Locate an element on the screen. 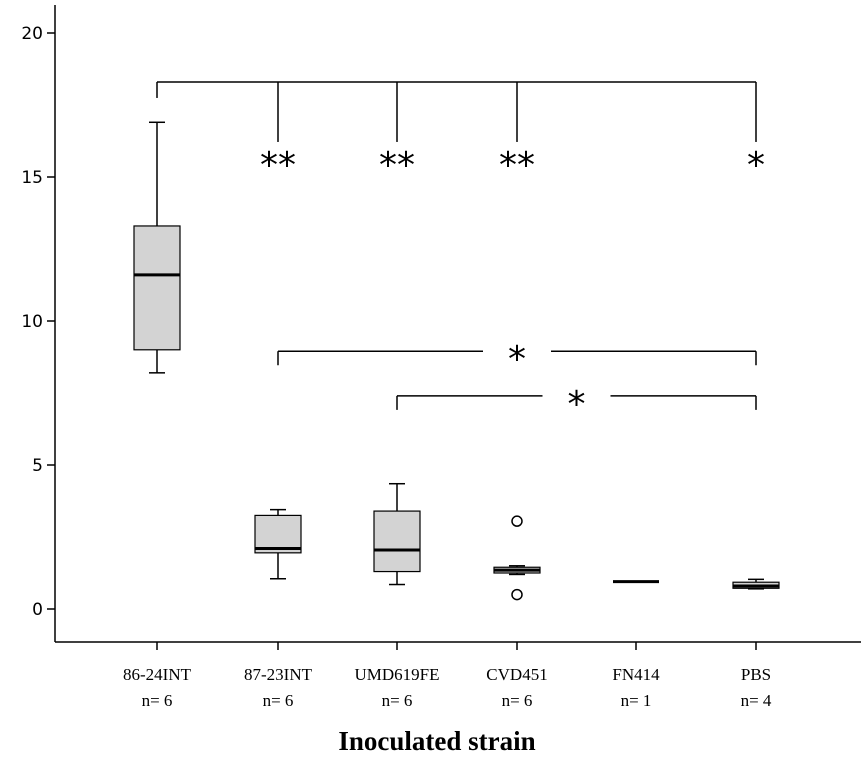  category-label: FN414 is located at coordinates (636, 674).